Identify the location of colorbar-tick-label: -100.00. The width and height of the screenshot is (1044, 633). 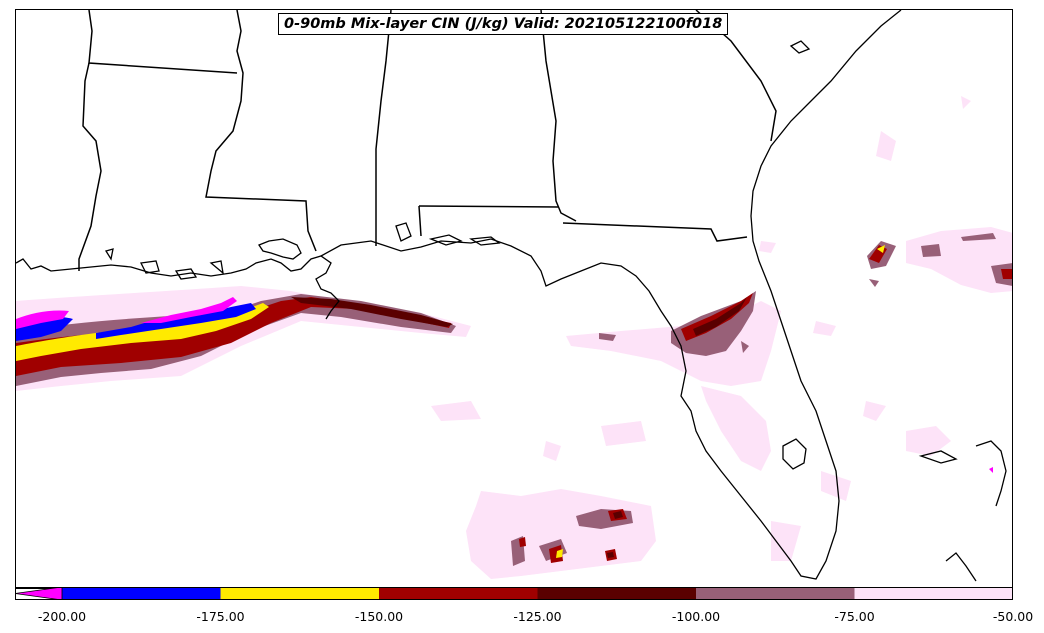
(696, 616).